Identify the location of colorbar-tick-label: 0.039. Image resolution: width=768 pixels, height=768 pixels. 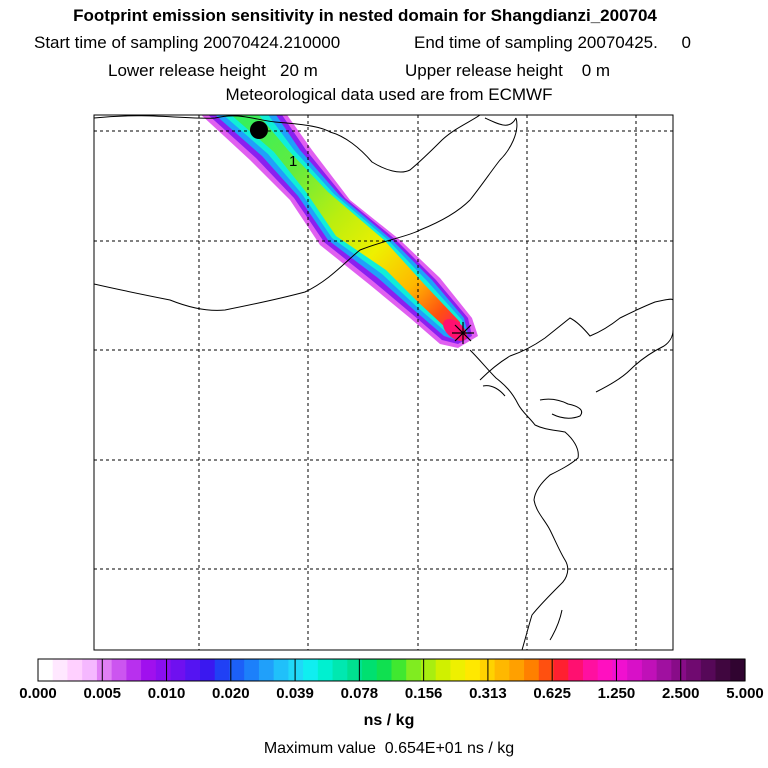
(295, 693).